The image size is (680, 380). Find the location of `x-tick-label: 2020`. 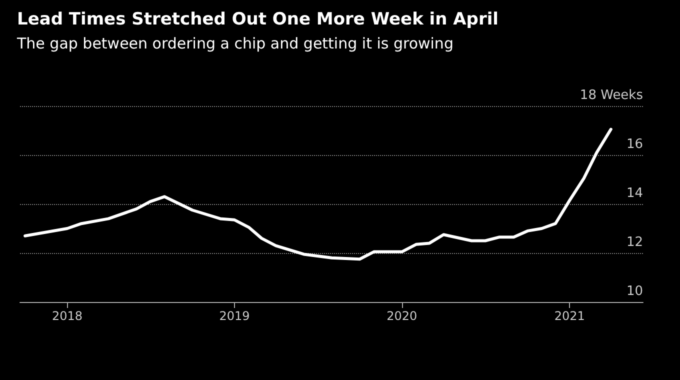

x-tick-label: 2020 is located at coordinates (402, 316).